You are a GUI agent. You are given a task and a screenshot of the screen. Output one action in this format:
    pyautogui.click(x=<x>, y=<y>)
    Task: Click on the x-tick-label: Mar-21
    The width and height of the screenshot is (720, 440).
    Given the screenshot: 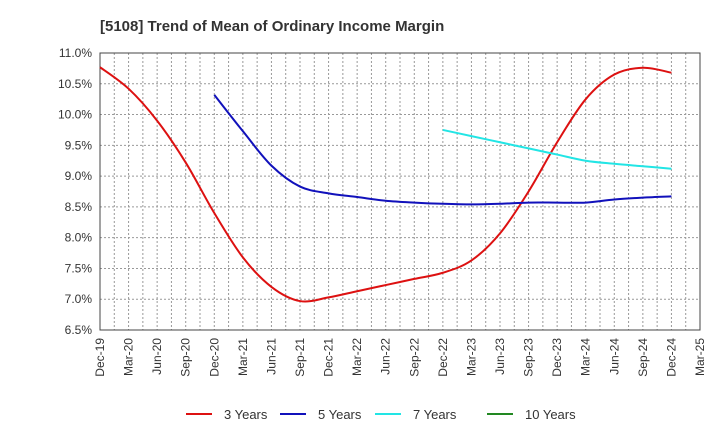 What is the action you would take?
    pyautogui.click(x=243, y=357)
    